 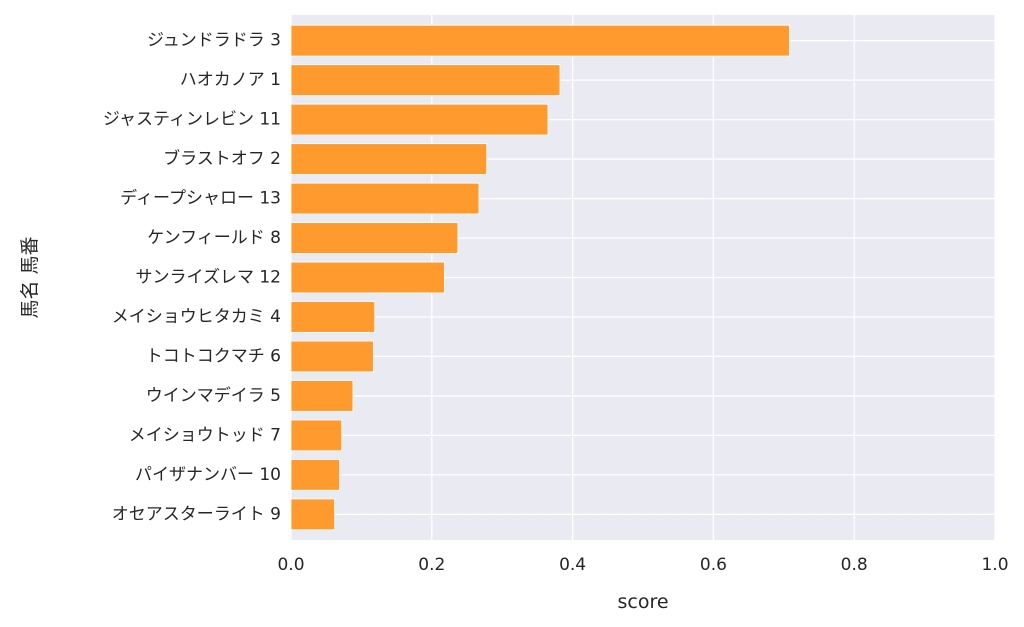 I want to click on x-tick-label: 1.0, so click(x=994, y=565).